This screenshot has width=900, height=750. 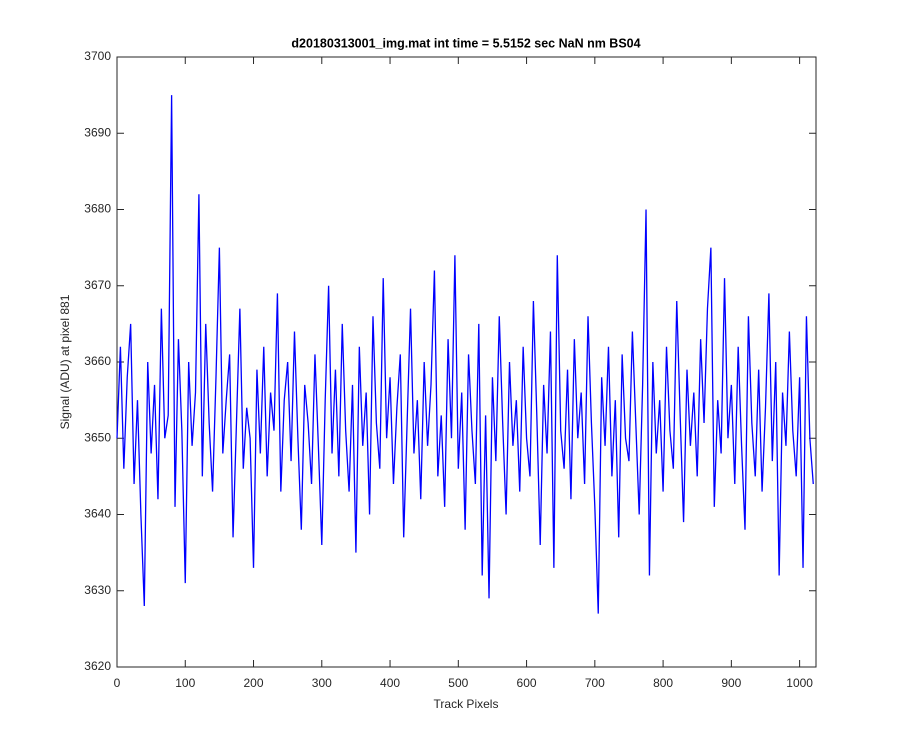 What do you see at coordinates (595, 683) in the screenshot?
I see `x-tick-label: 700` at bounding box center [595, 683].